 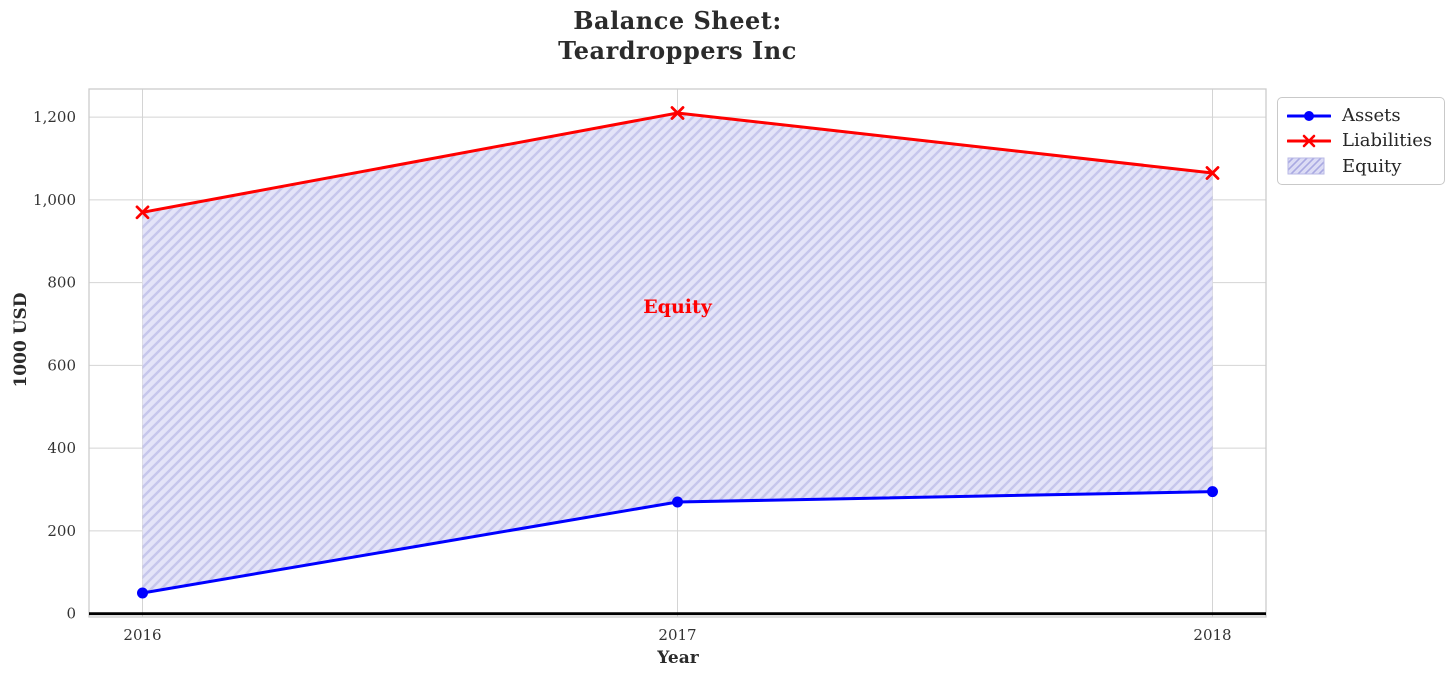 I want to click on y-tick-label: 200, so click(x=61, y=531).